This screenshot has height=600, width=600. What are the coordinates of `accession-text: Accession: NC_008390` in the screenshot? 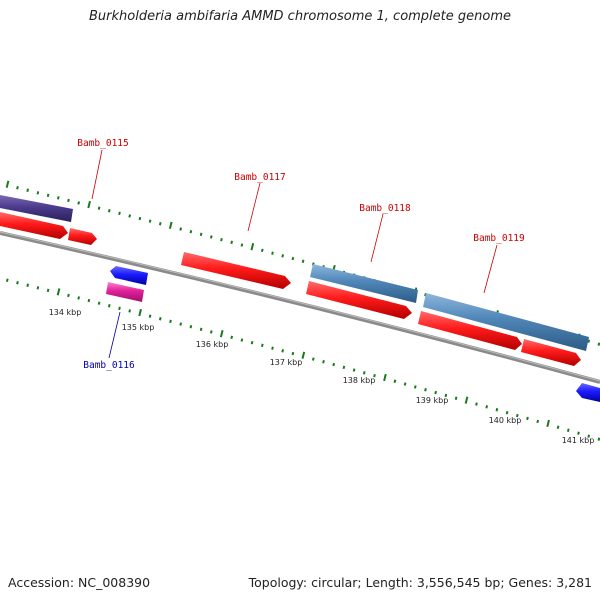 It's located at (79, 582).